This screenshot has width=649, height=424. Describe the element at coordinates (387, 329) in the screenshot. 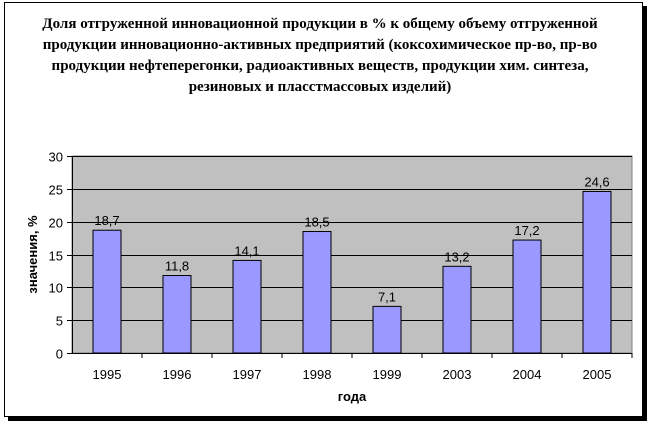

I see `bar-1999` at that location.